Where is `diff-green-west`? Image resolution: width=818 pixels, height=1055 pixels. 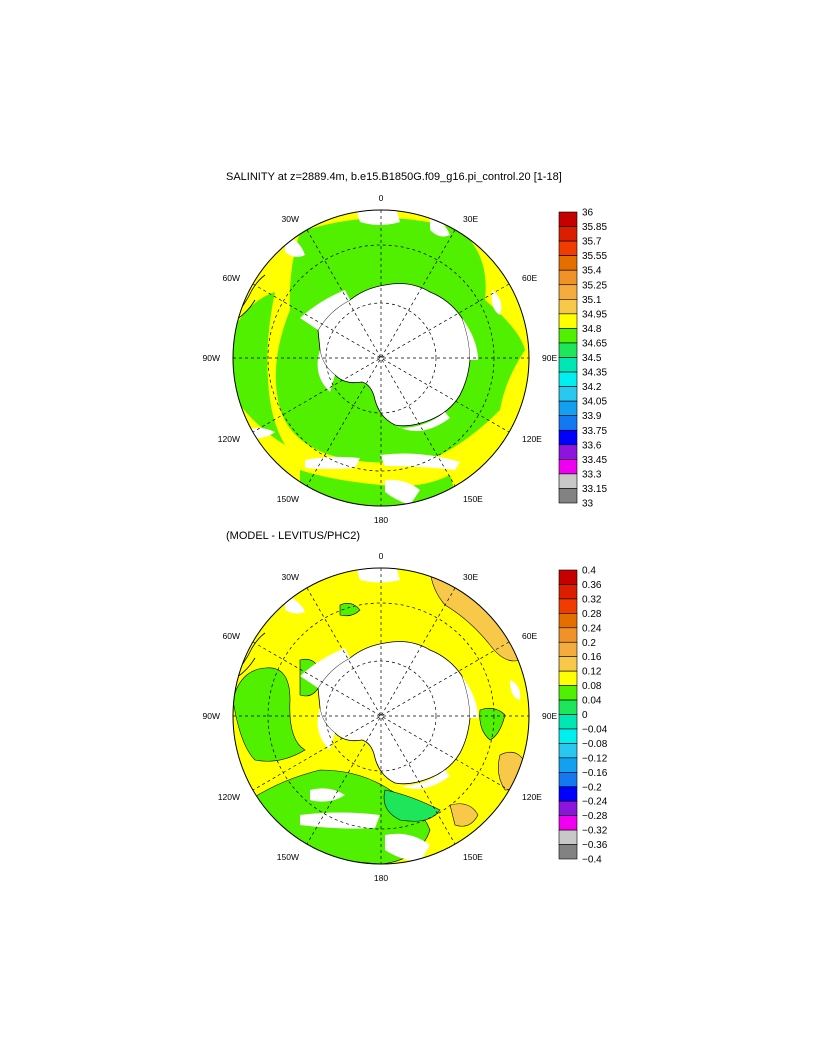 diff-green-west is located at coordinates (269, 714).